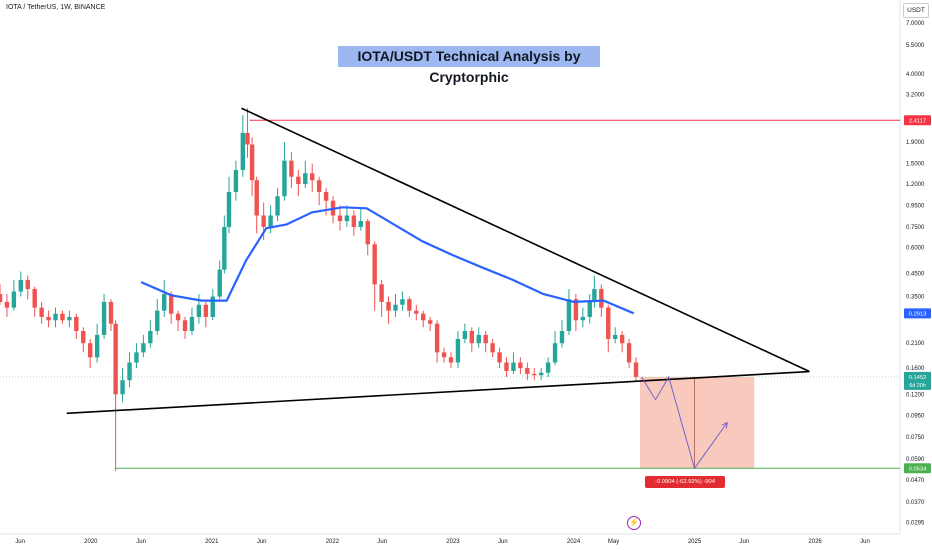  I want to click on y-tick-label: 0.3500, so click(915, 298).